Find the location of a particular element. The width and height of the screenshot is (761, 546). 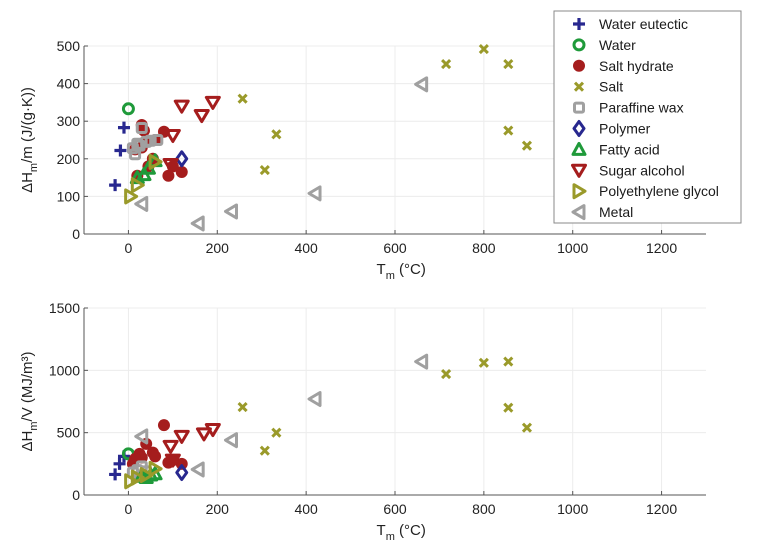

x-tick-label: 600 is located at coordinates (395, 248).